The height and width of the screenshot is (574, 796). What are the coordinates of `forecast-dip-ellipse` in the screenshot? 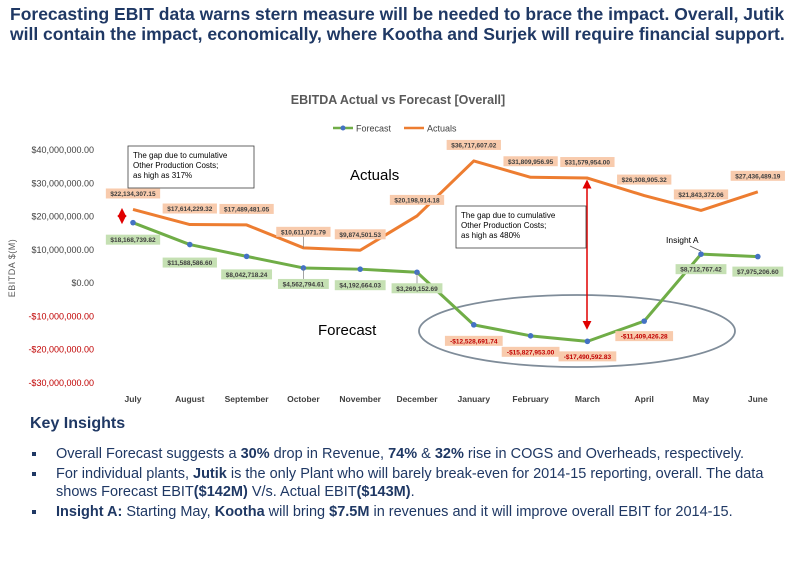 It's located at (577, 331).